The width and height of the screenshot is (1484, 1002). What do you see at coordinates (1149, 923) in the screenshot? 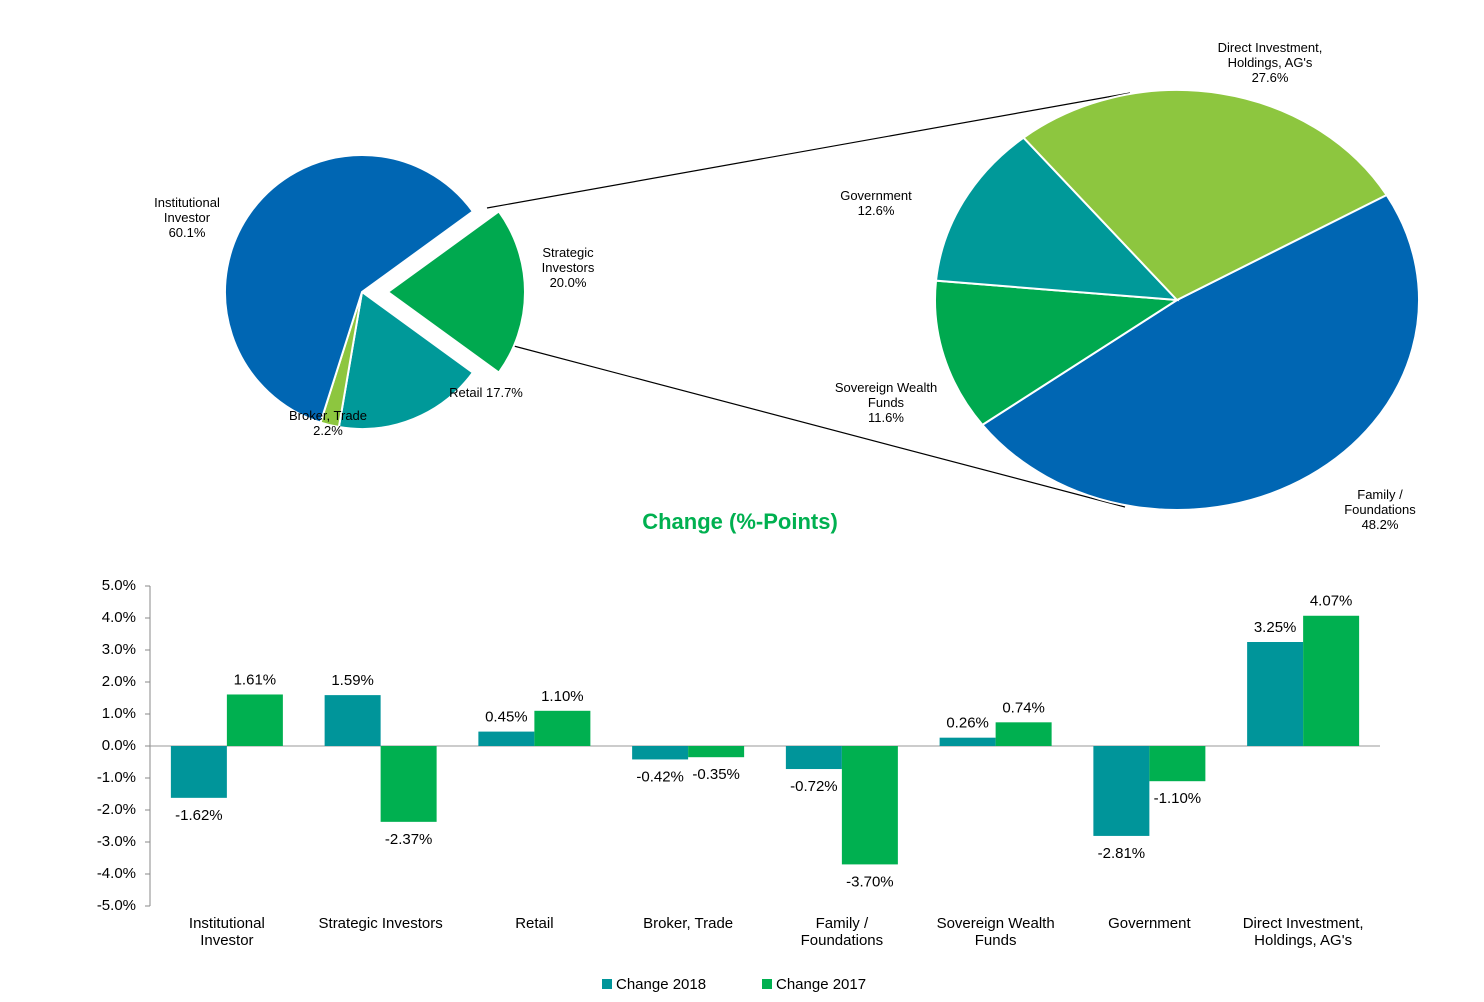
I see `x-tick-label: Government` at bounding box center [1149, 923].